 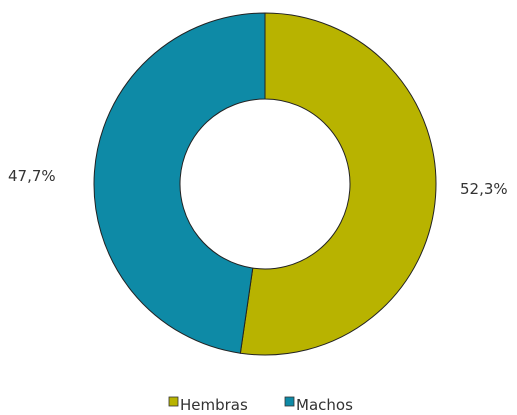 What do you see at coordinates (260, 405) in the screenshot?
I see `chart-legend: Hembras Machos` at bounding box center [260, 405].